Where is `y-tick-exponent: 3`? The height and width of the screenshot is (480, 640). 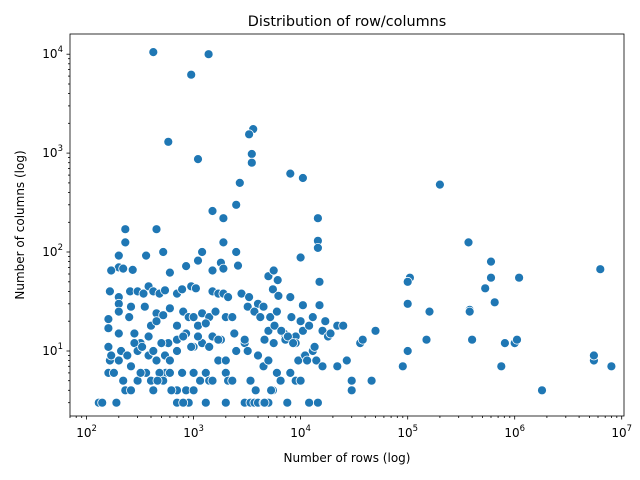 y-tick-exponent: 3 is located at coordinates (60, 149).